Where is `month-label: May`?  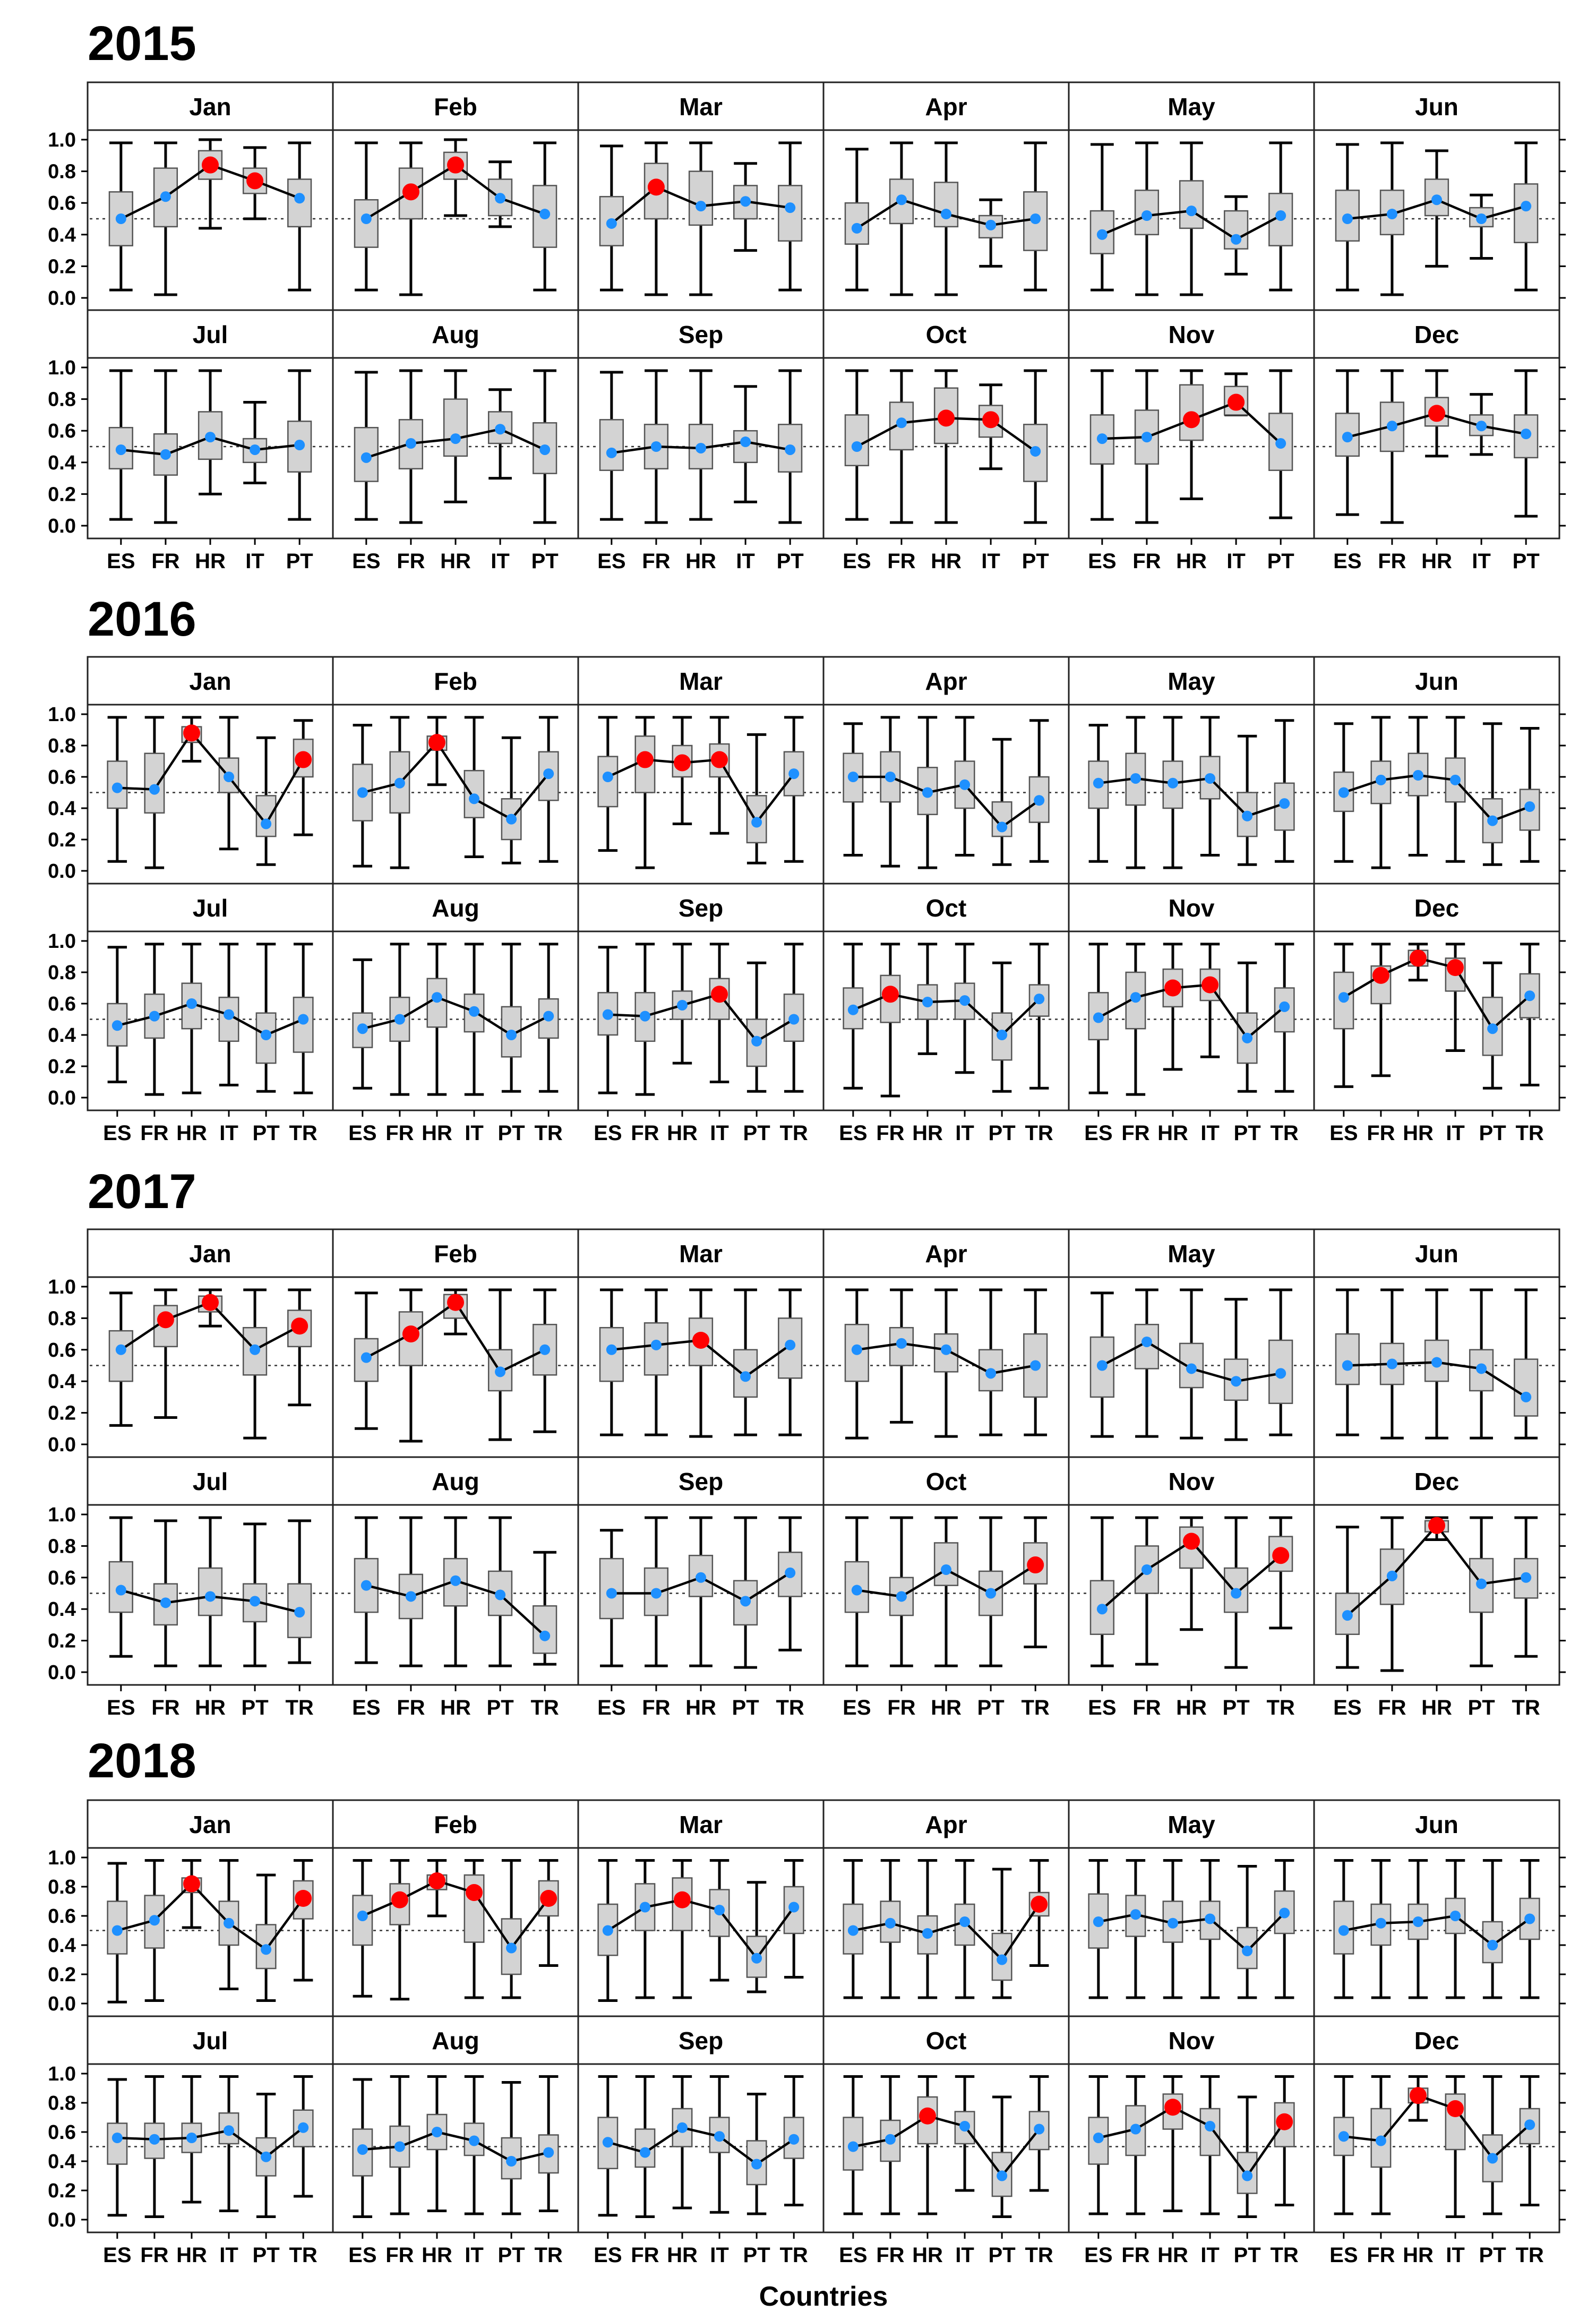 month-label: May is located at coordinates (1191, 107).